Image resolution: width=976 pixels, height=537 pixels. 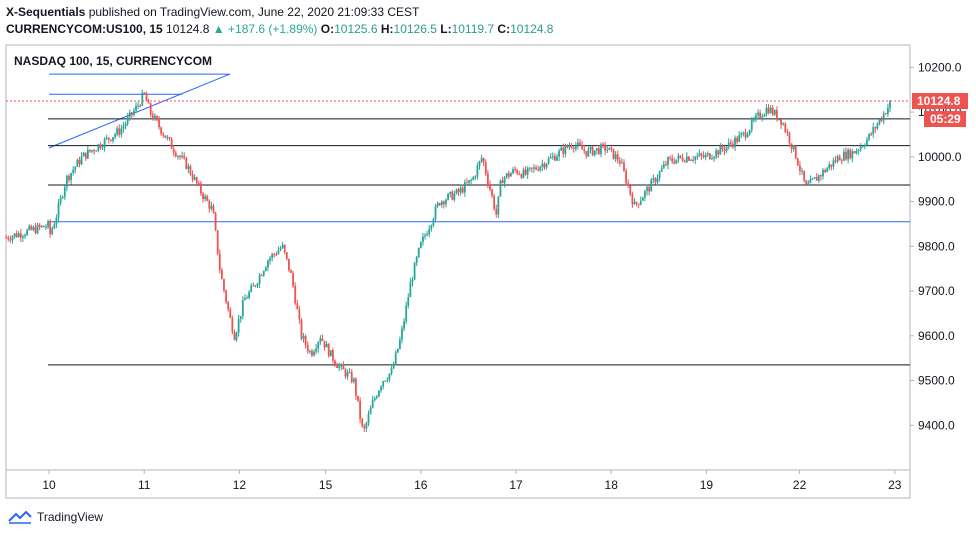 What do you see at coordinates (936, 381) in the screenshot?
I see `price-tick-label: 9500.0` at bounding box center [936, 381].